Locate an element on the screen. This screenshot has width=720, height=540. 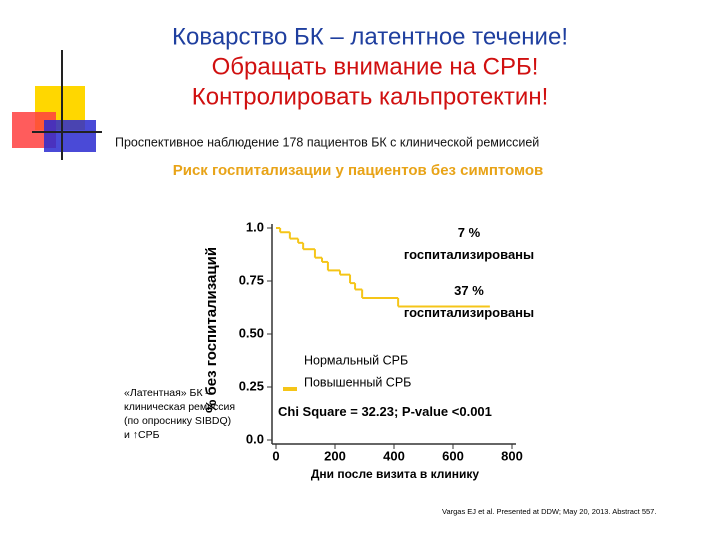
y-tick-label: 0.0 is located at coordinates (255, 438).